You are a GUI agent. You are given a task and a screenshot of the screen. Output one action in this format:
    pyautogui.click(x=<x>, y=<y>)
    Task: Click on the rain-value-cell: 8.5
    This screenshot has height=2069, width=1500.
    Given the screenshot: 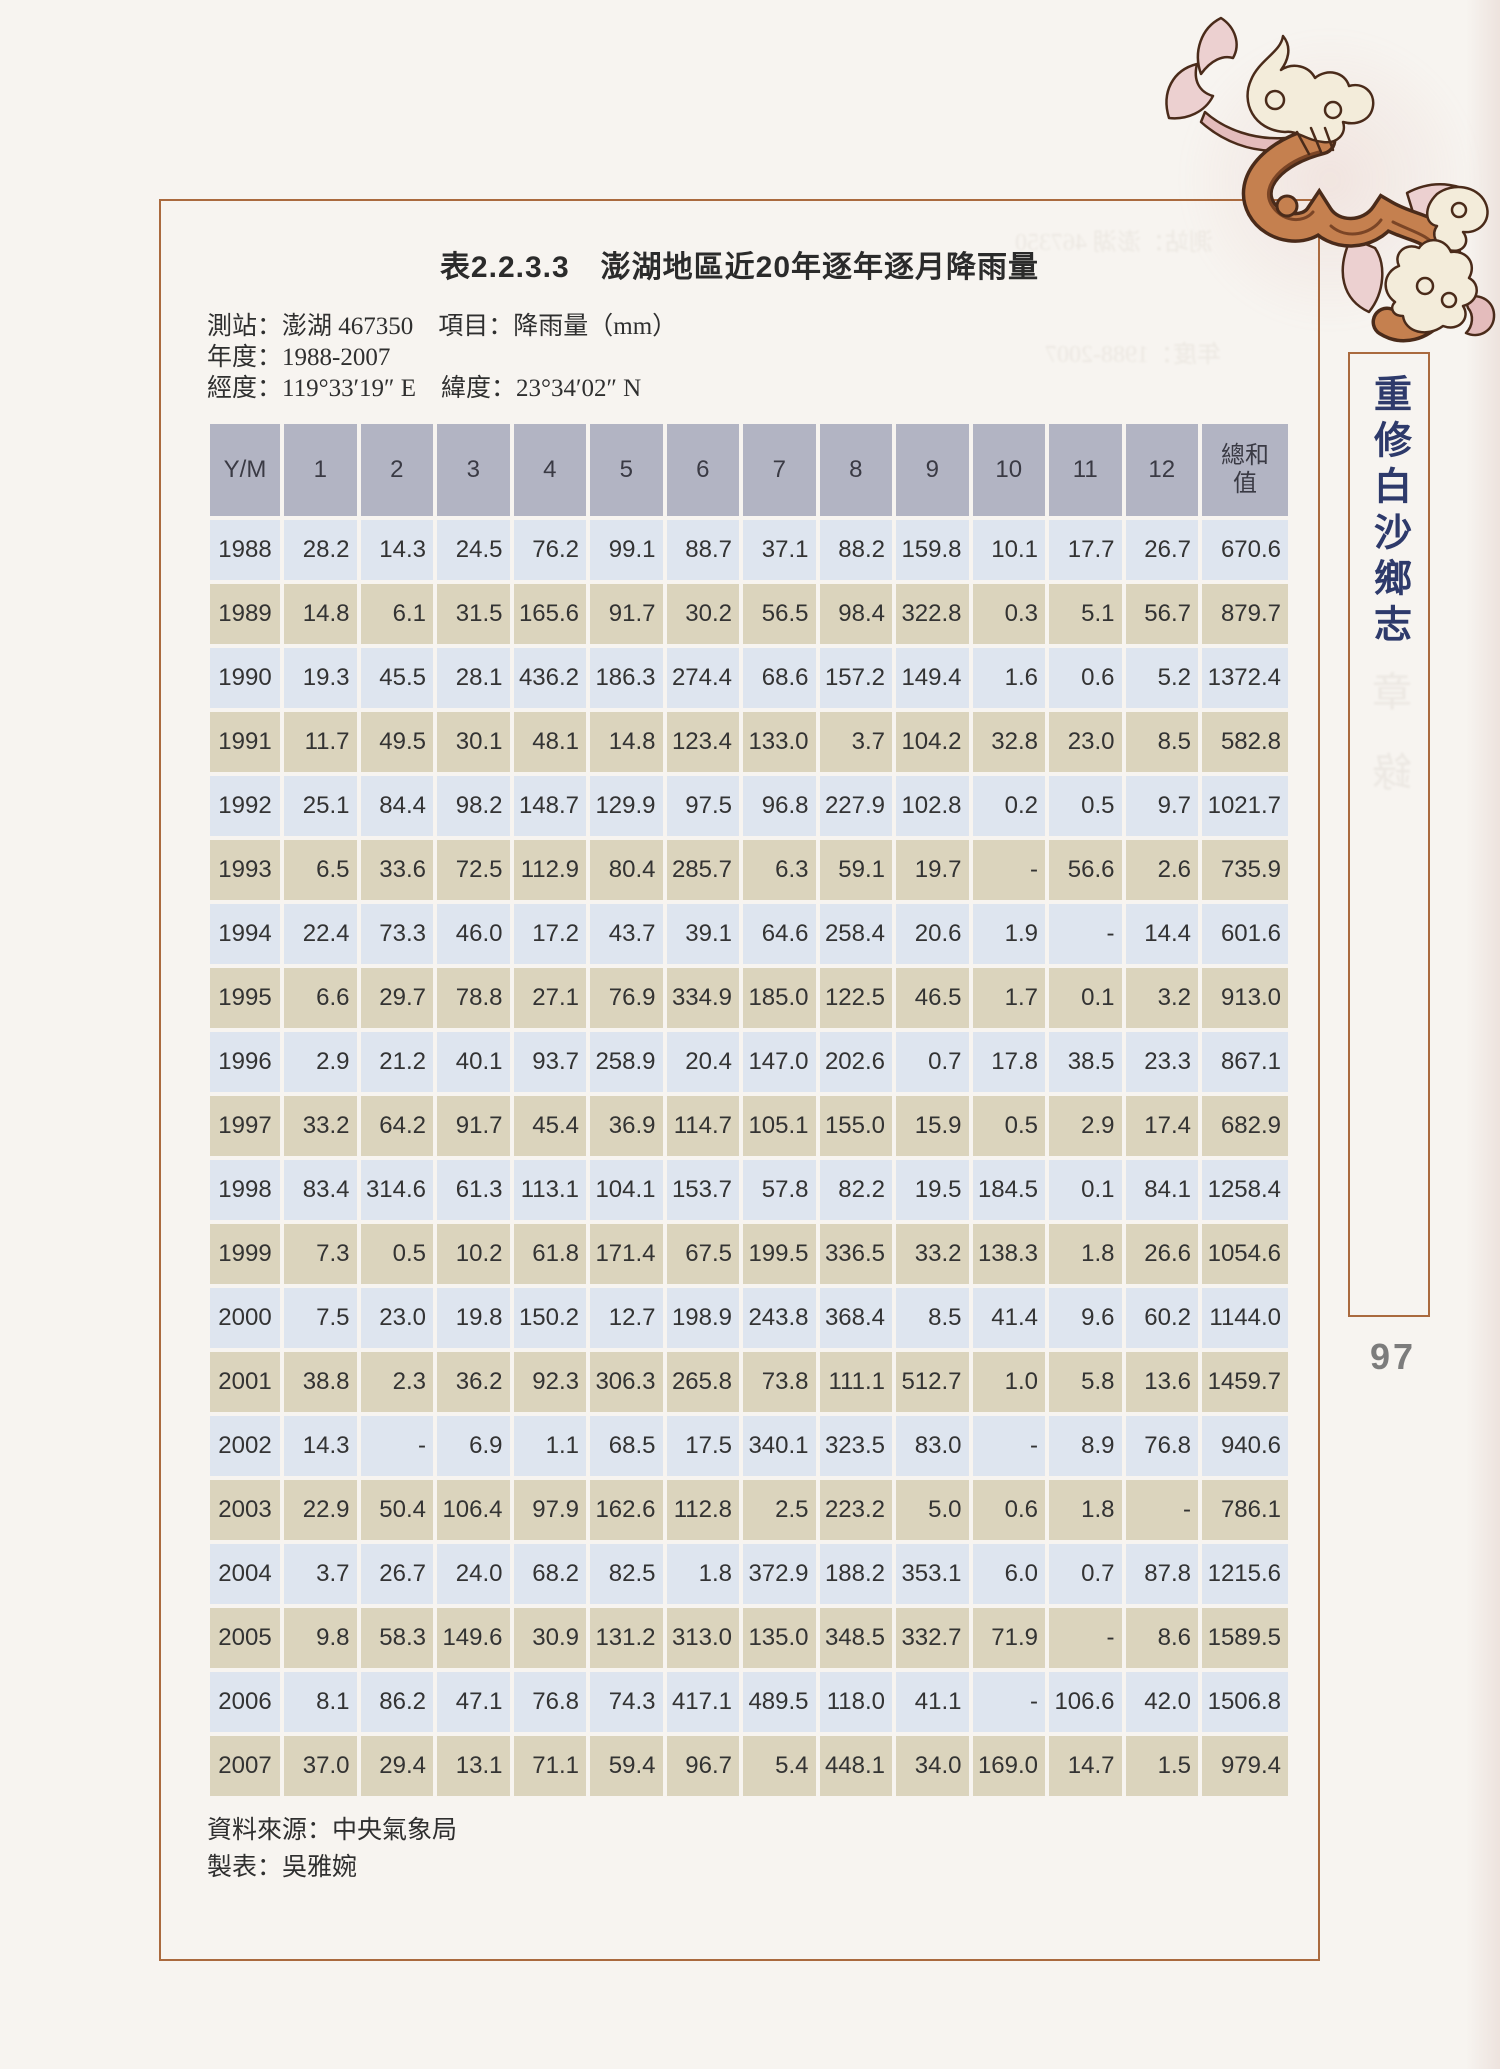 What is the action you would take?
    pyautogui.click(x=1161, y=742)
    